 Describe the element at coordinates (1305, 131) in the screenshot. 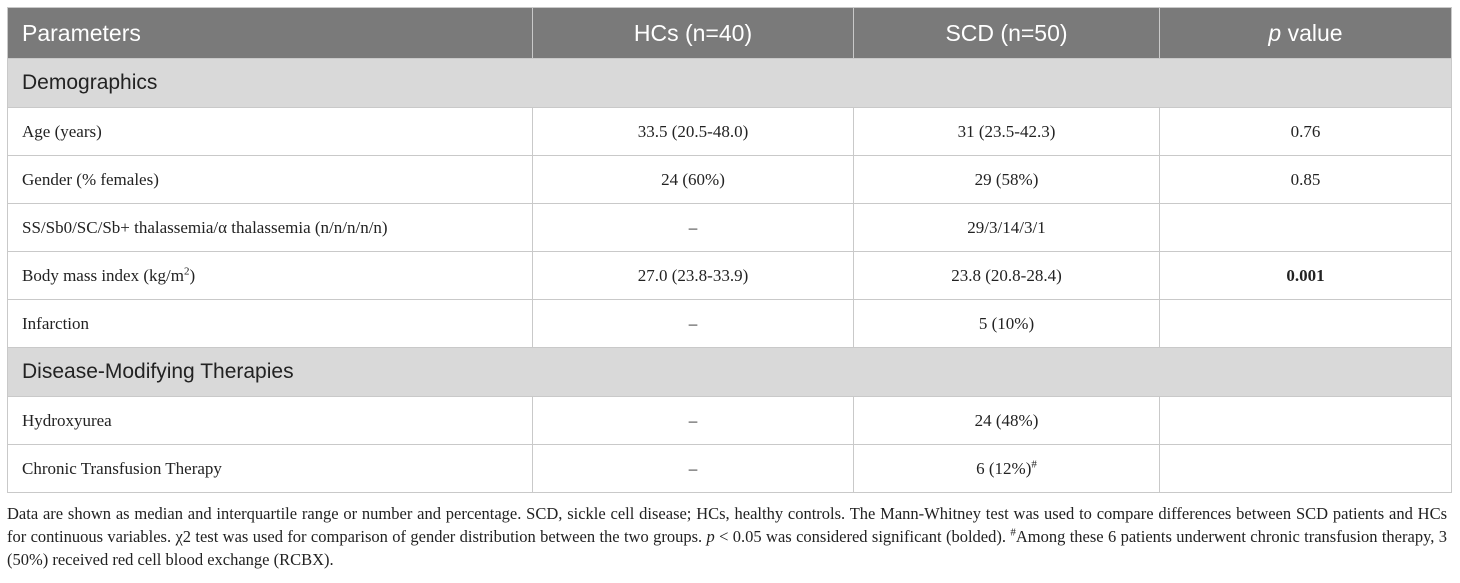

I see `cell-p: 0.76` at that location.